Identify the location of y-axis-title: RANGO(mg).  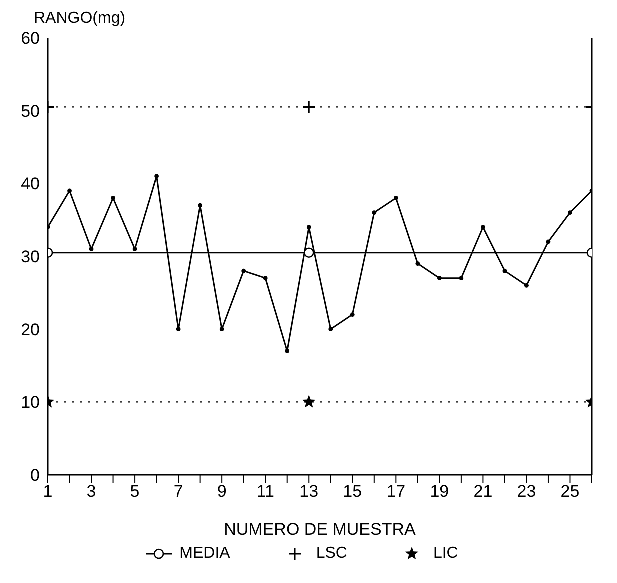
(80, 19).